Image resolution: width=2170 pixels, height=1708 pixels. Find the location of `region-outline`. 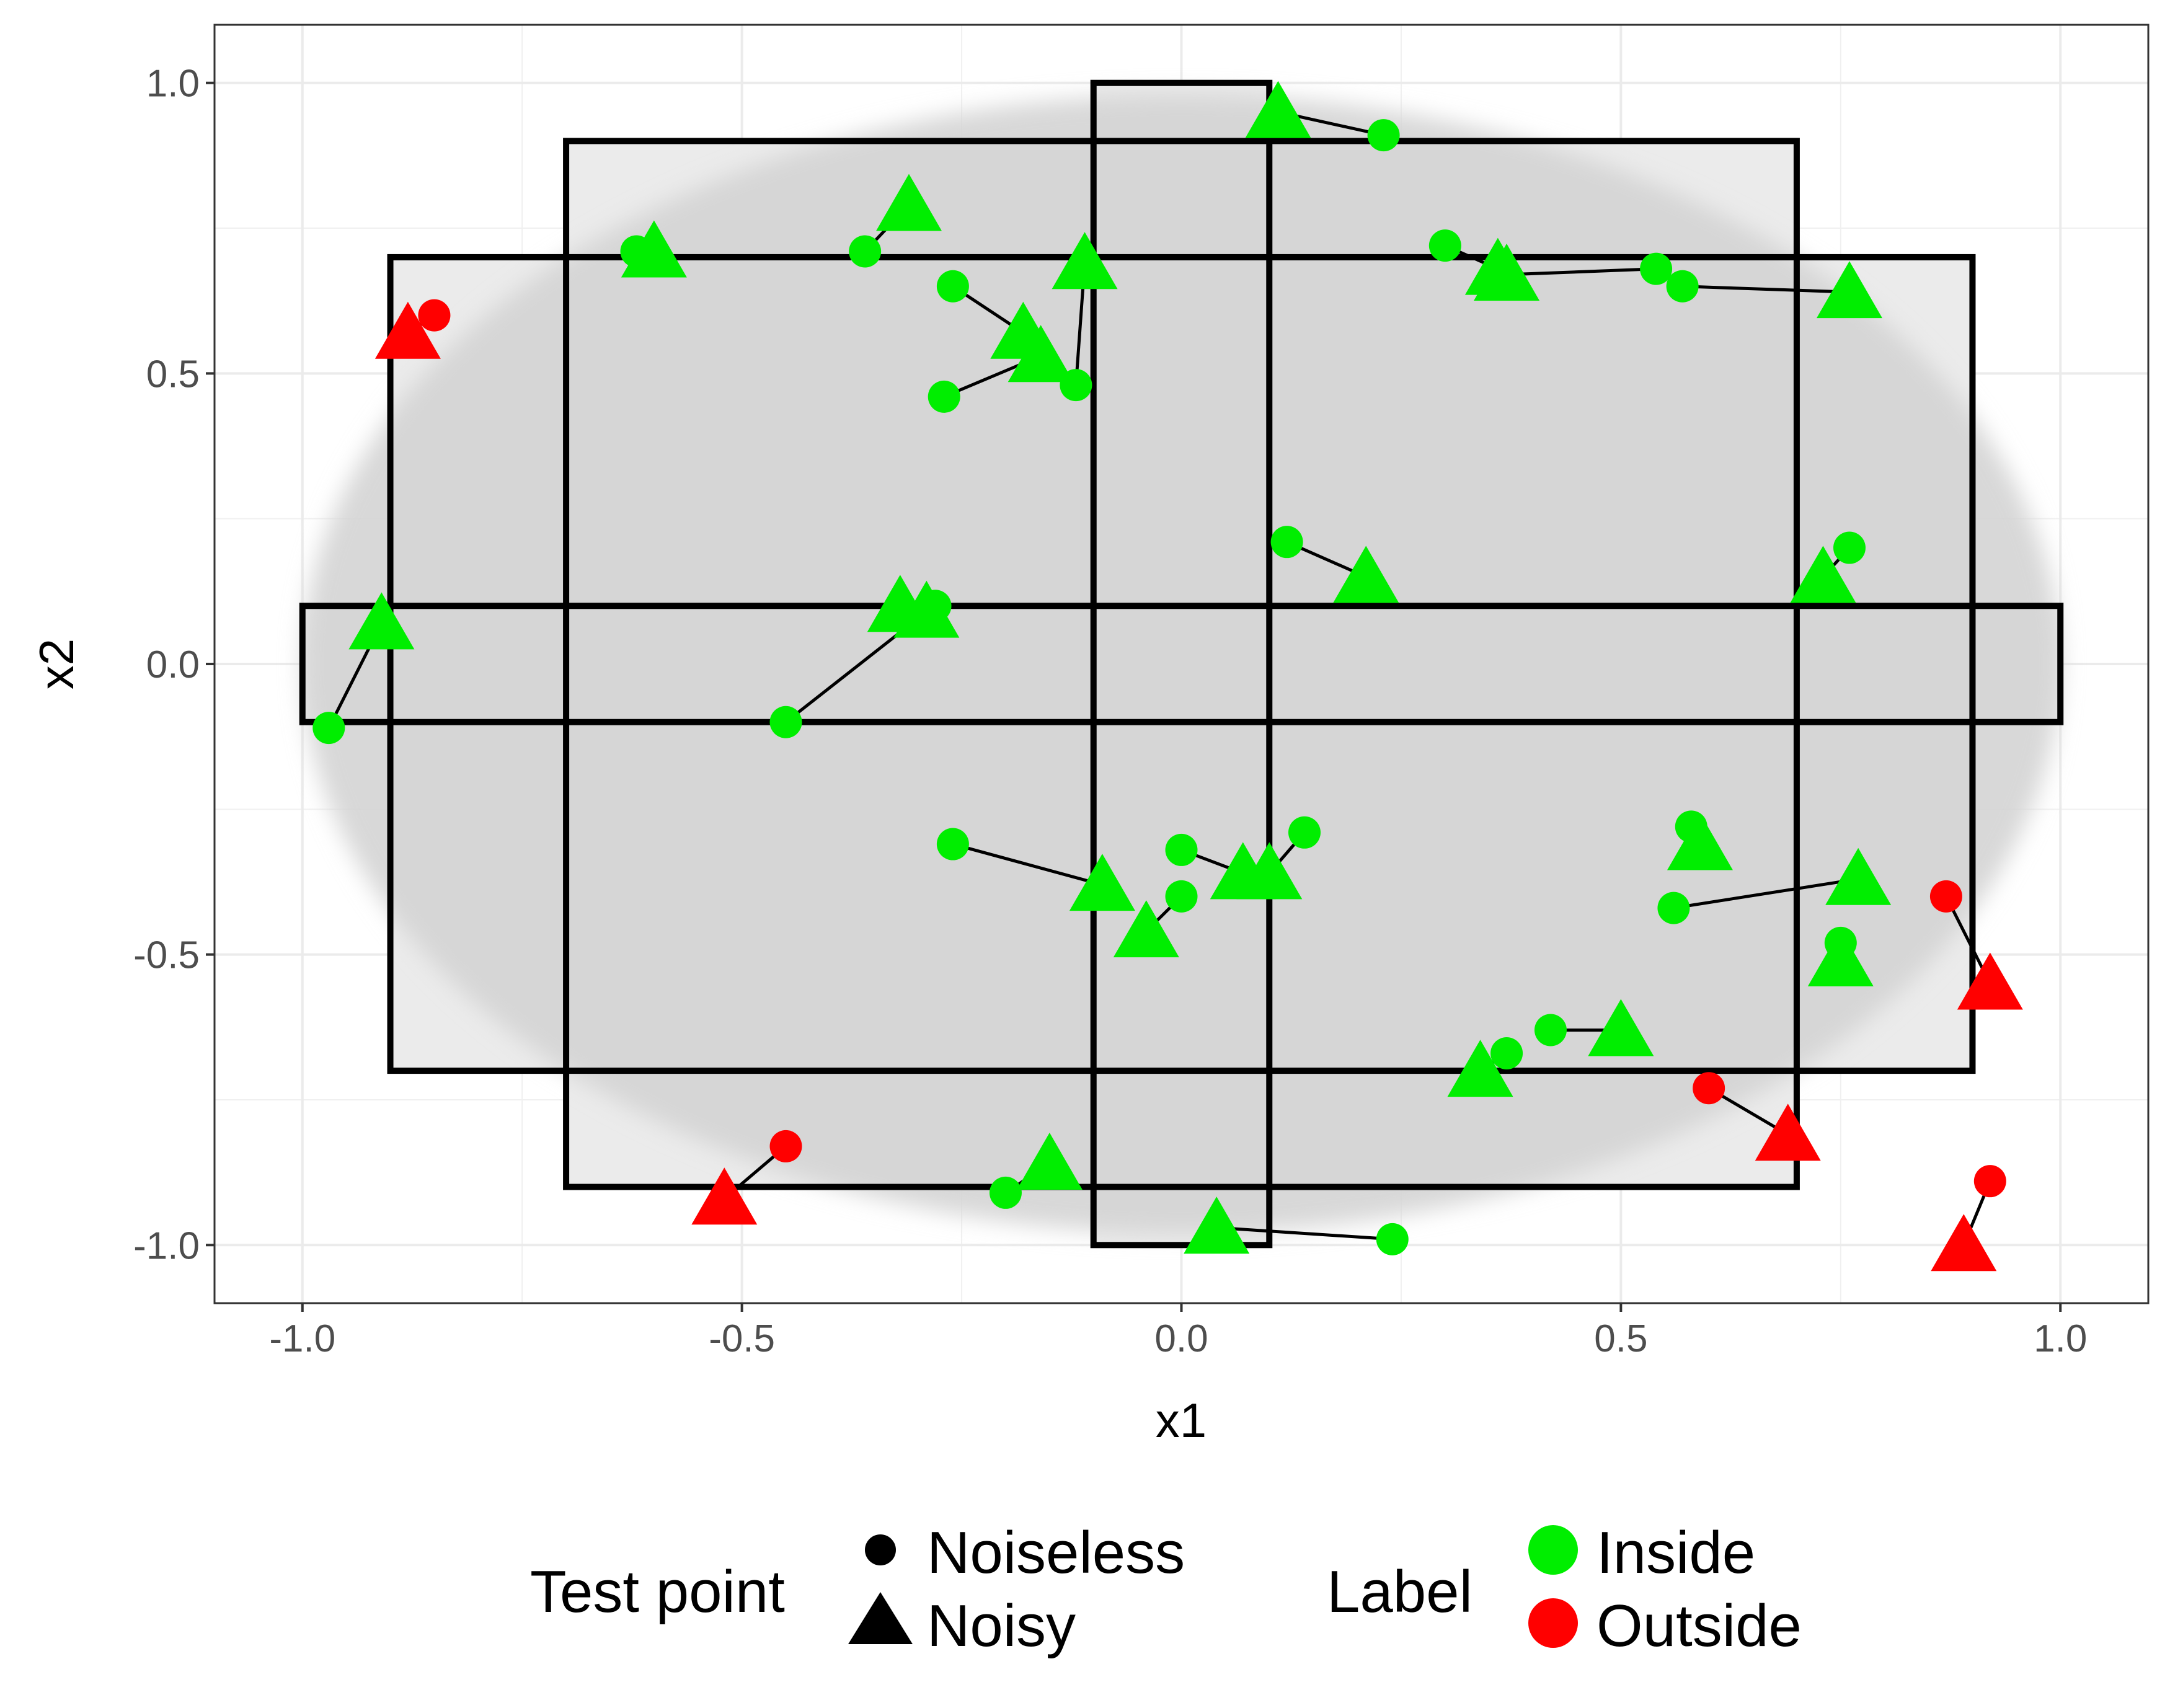

region-outline is located at coordinates (1181, 664).